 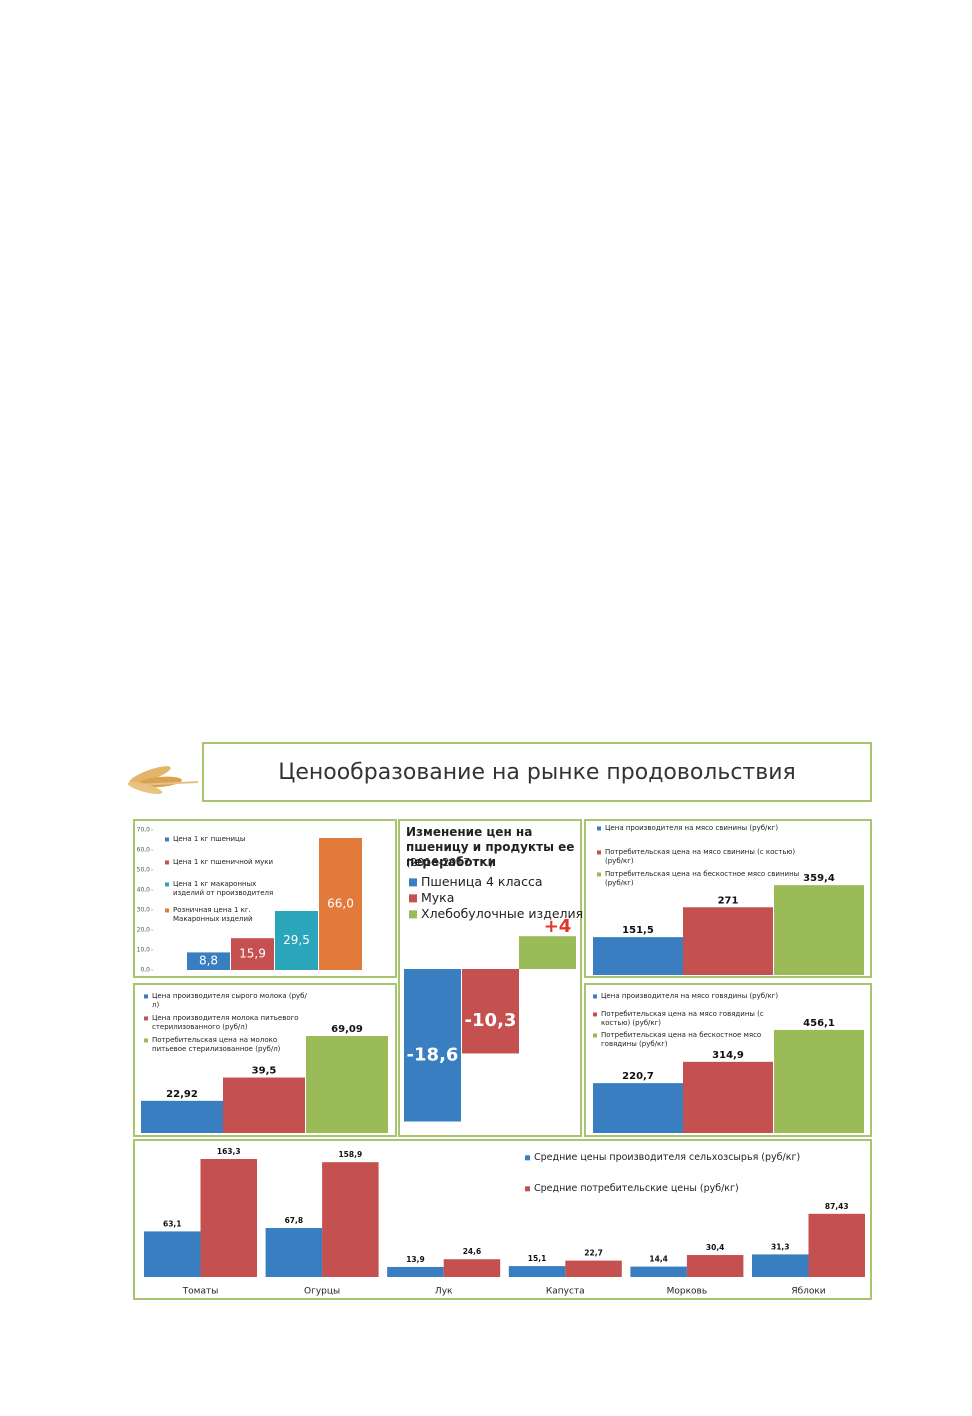 I want to click on value-label: -18,6, so click(x=433, y=1054).